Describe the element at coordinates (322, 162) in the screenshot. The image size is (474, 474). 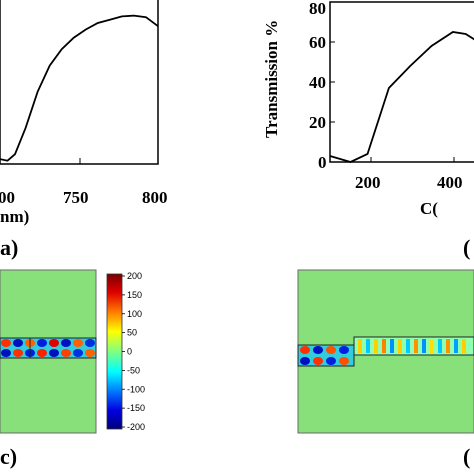
I see `panel-b-ytick-0: 0` at that location.